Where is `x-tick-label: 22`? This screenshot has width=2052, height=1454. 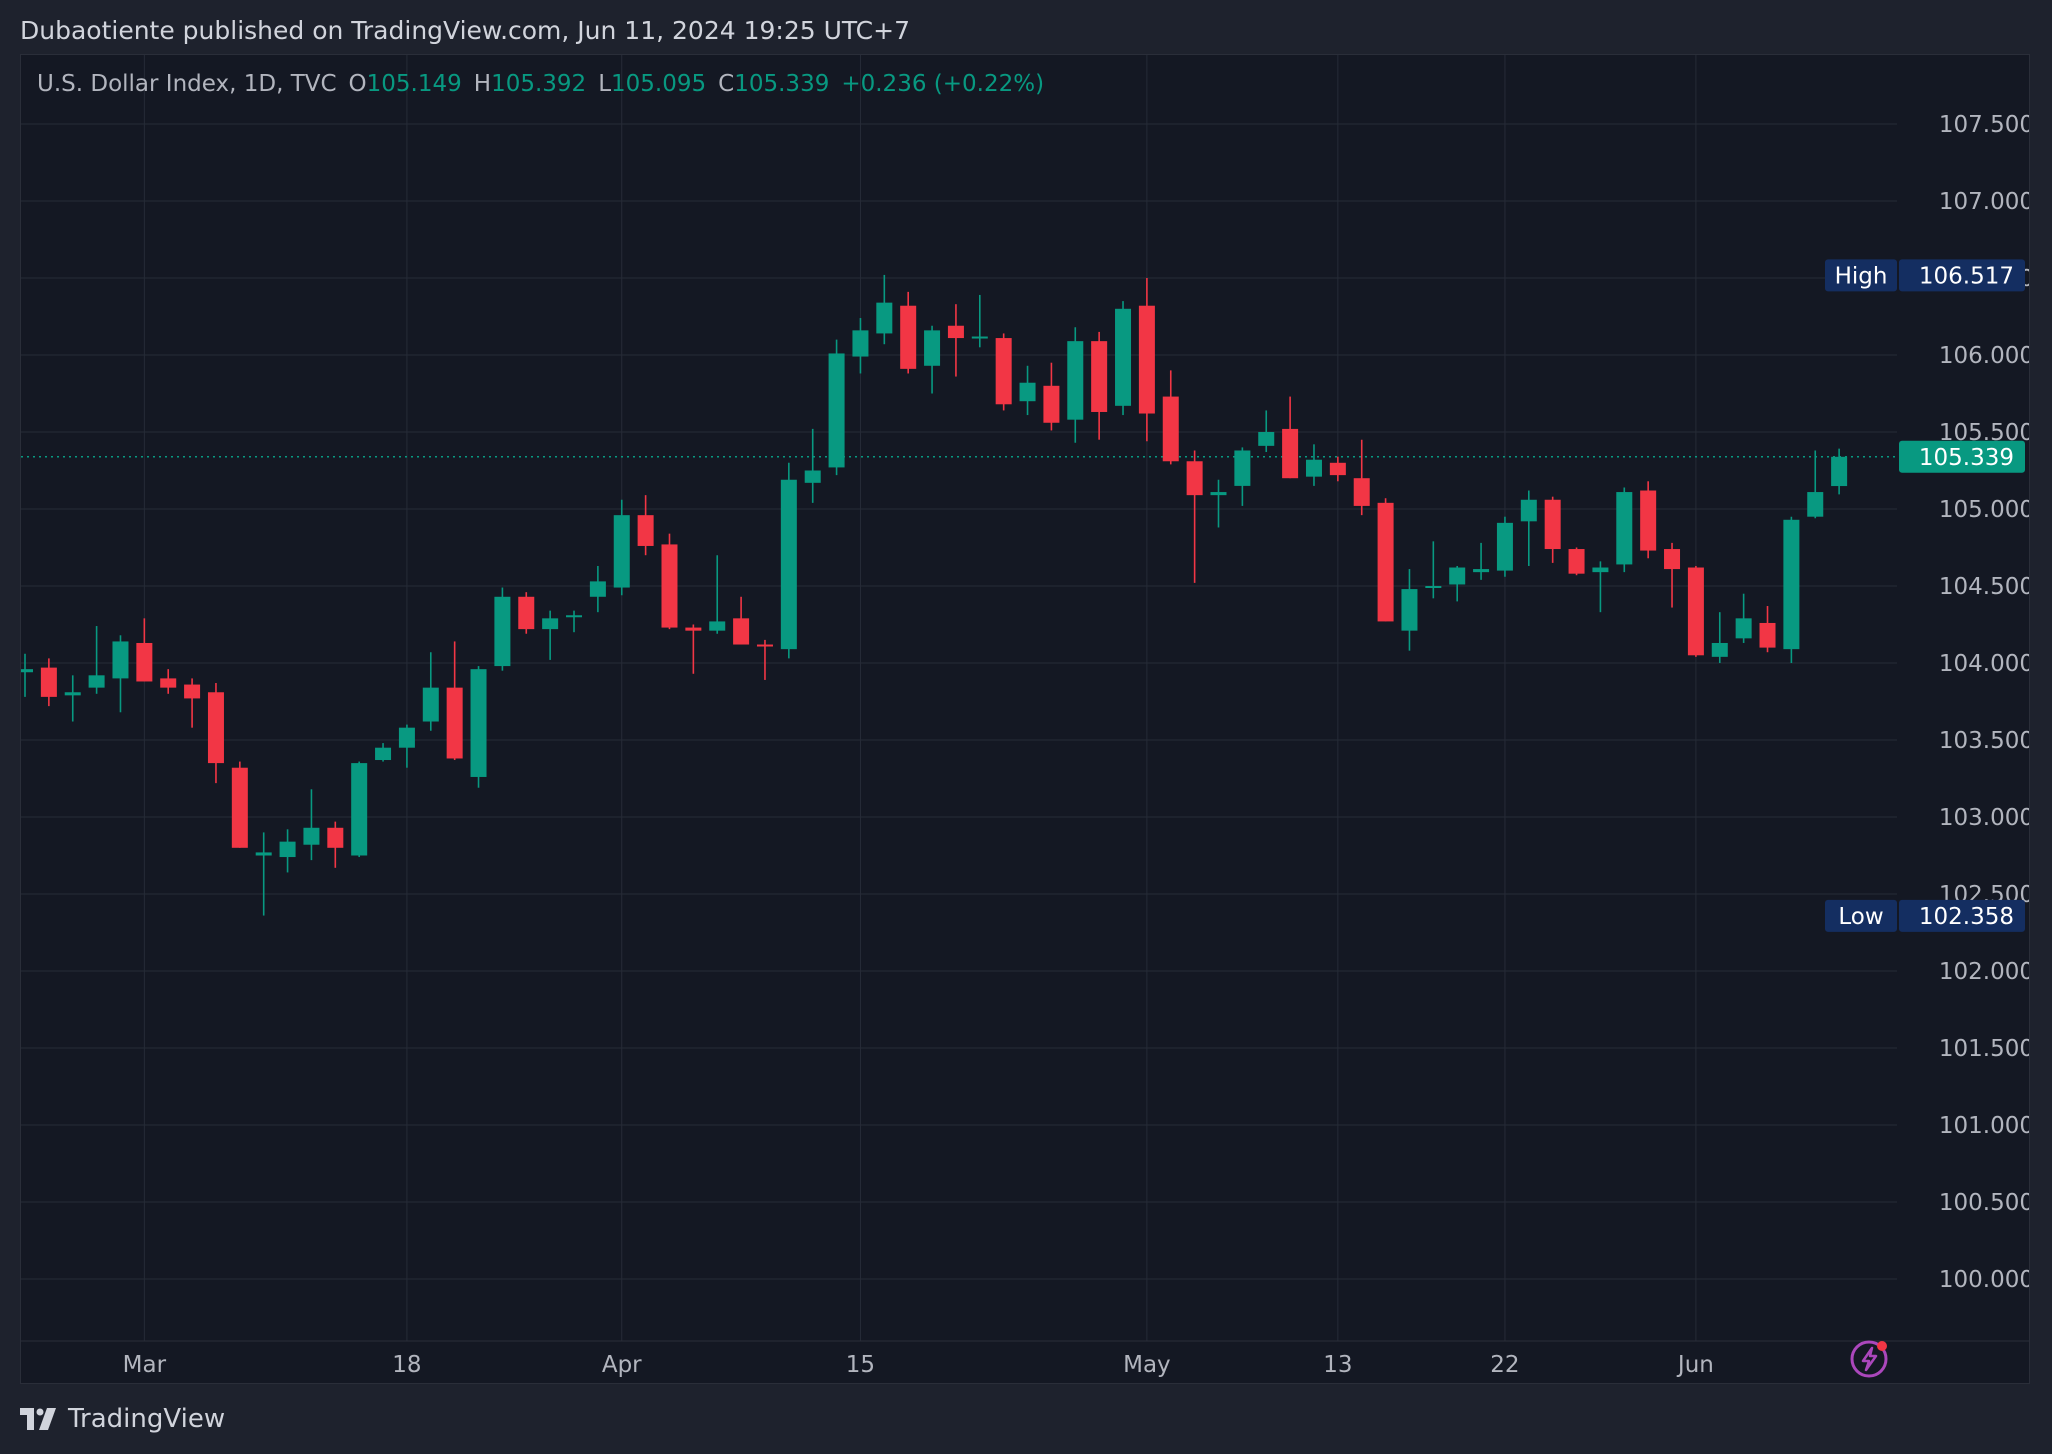
x-tick-label: 22 is located at coordinates (1504, 1365).